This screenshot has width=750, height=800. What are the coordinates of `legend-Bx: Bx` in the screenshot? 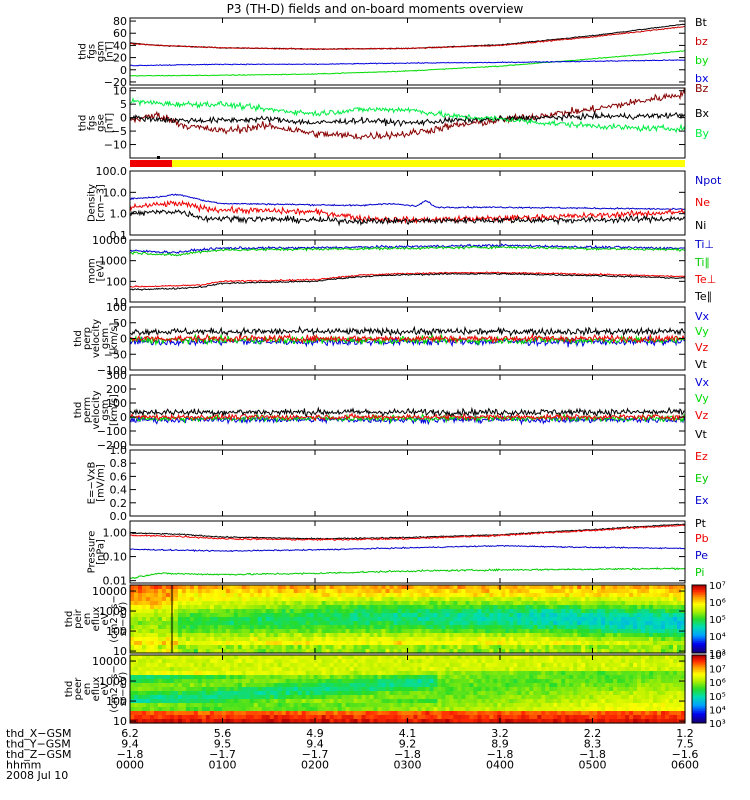 It's located at (702, 113).